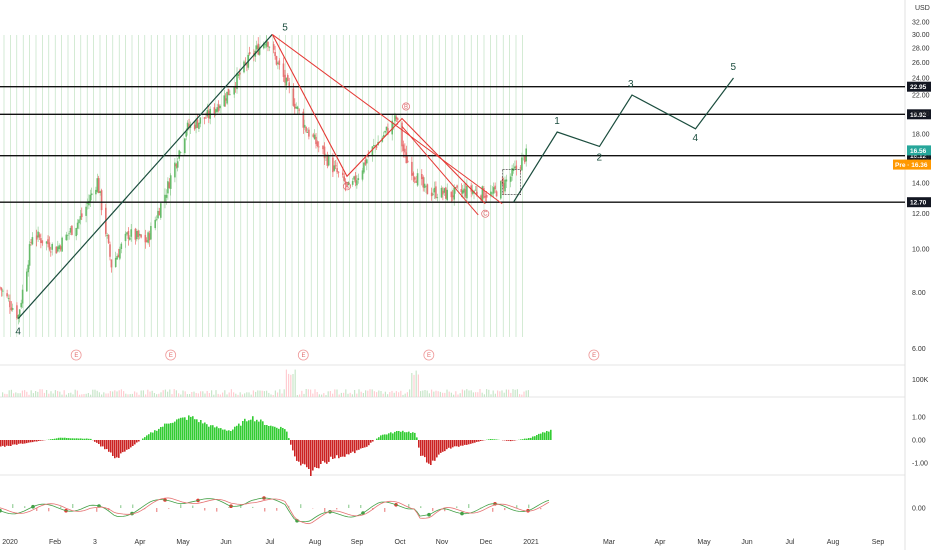 The height and width of the screenshot is (550, 932). Describe the element at coordinates (464, 445) in the screenshot. I see `oscillator-pane: 1.00 0.00 -1.00` at that location.